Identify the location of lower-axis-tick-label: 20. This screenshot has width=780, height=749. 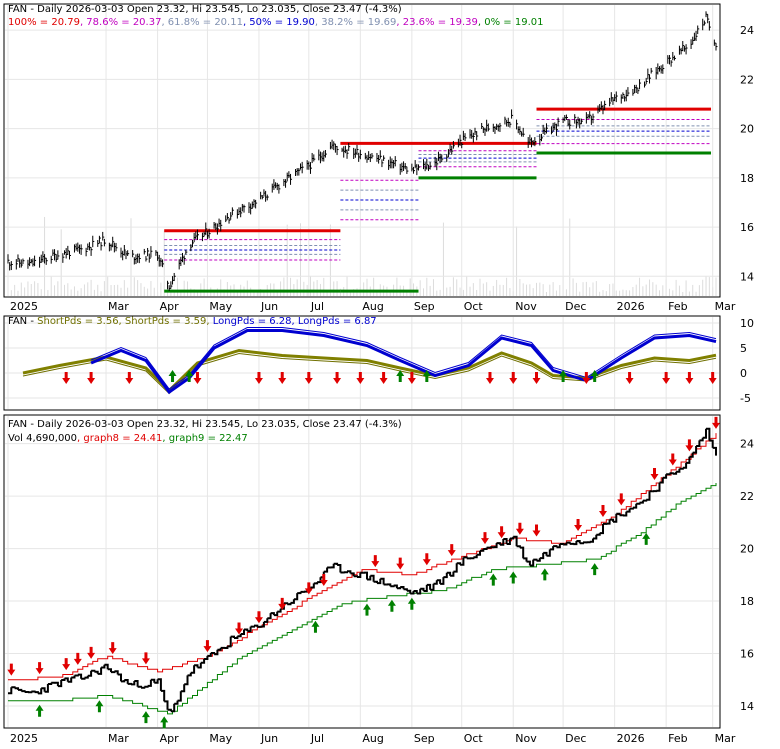
(747, 549).